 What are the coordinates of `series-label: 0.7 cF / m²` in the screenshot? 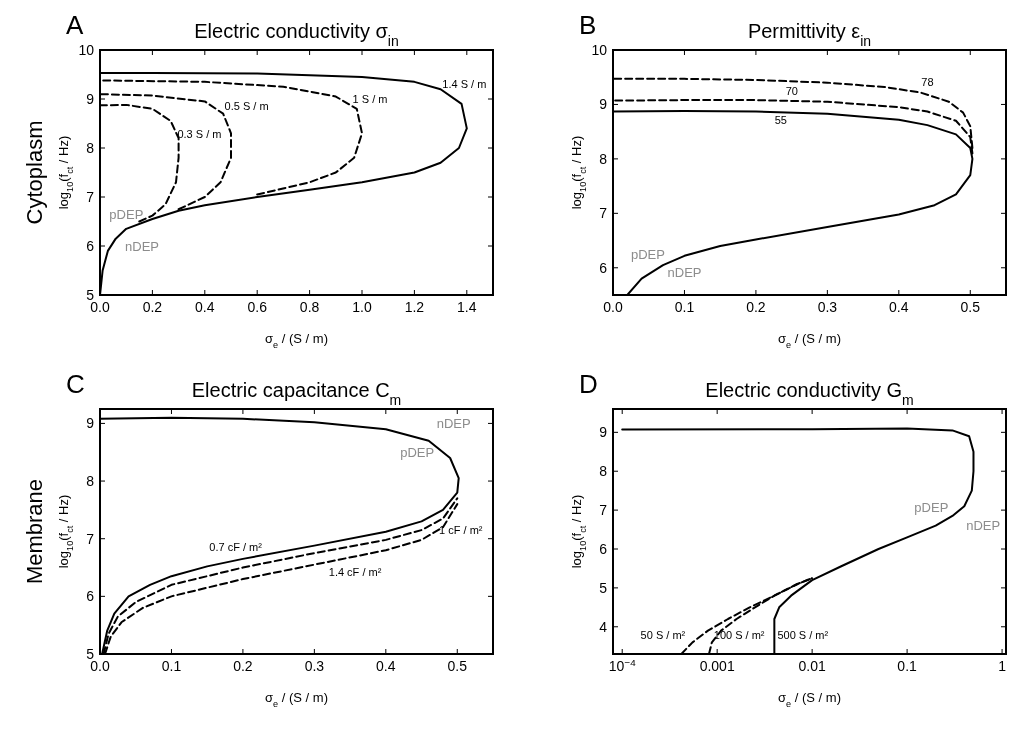 It's located at (236, 547).